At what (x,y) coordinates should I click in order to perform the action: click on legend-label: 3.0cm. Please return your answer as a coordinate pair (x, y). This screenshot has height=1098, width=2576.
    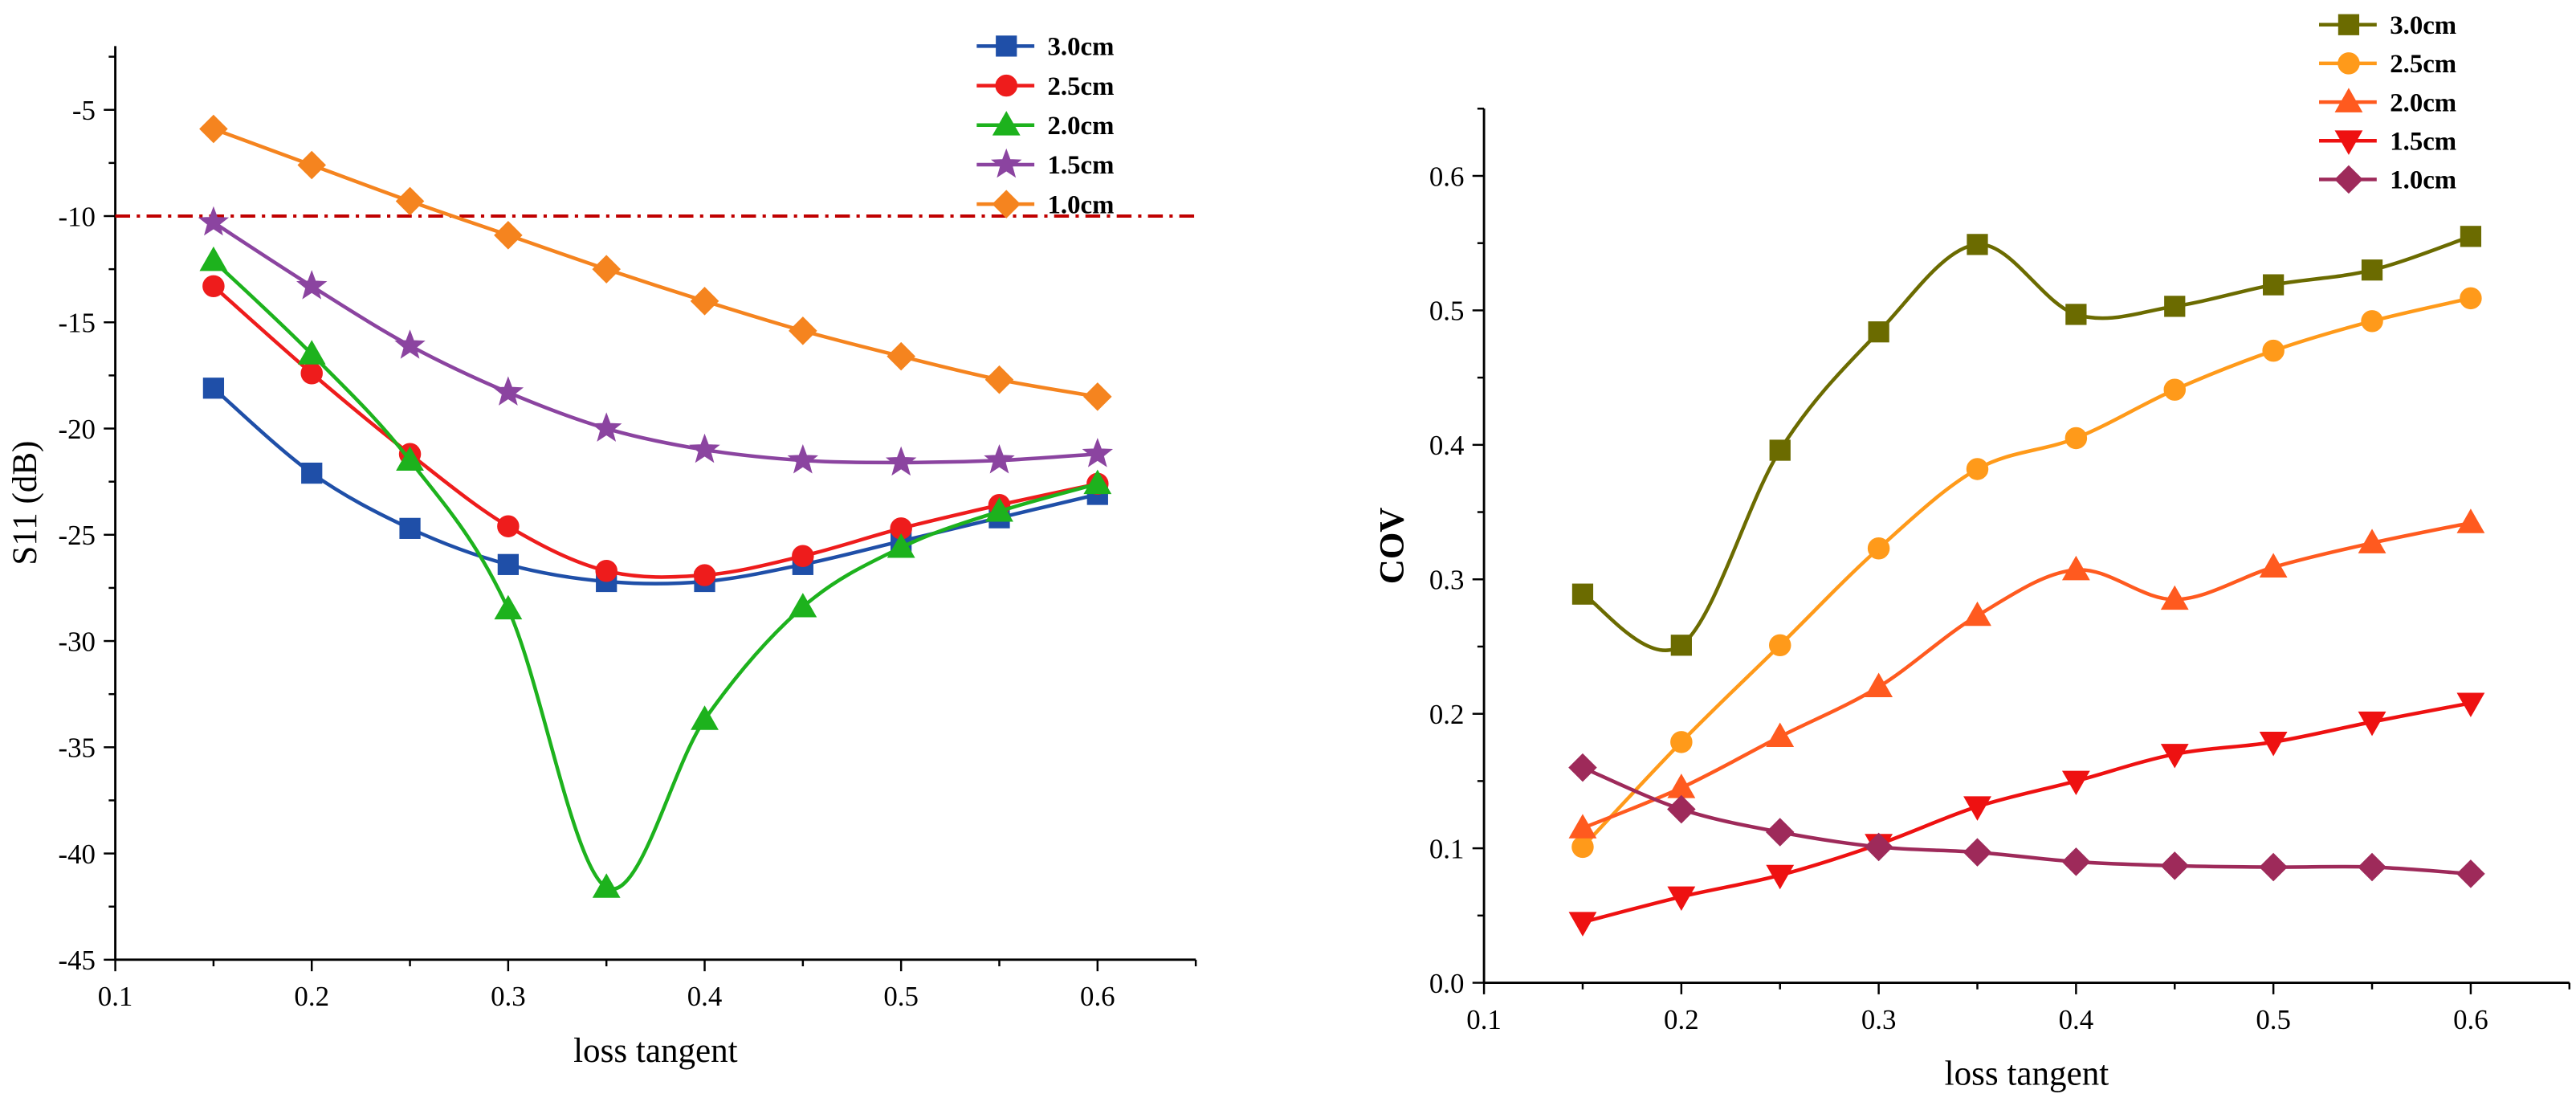
    Looking at the image, I should click on (1081, 47).